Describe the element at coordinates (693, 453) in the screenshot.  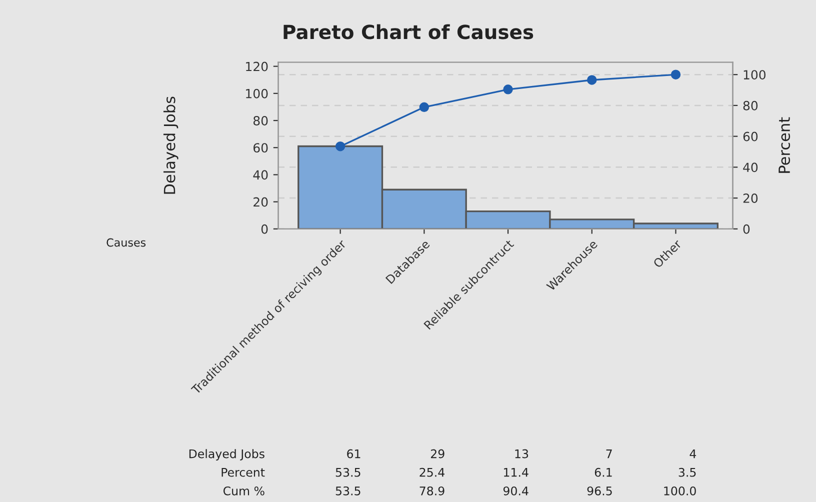
I see `data-label: 4` at that location.